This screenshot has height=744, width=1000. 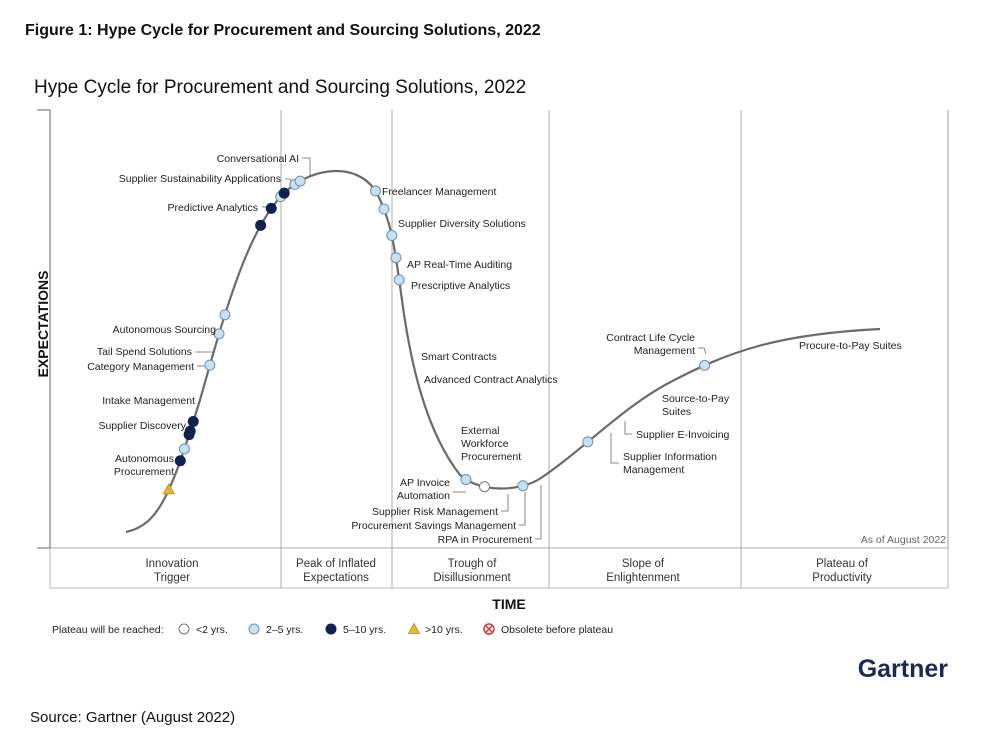 What do you see at coordinates (670, 463) in the screenshot?
I see `technology-label: Supplier Information Management` at bounding box center [670, 463].